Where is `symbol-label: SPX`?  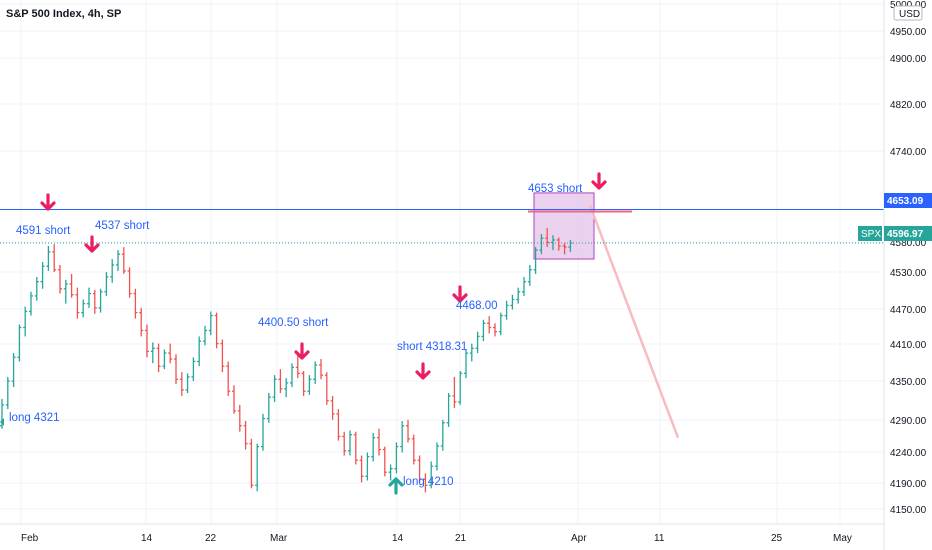
symbol-label: SPX is located at coordinates (871, 234).